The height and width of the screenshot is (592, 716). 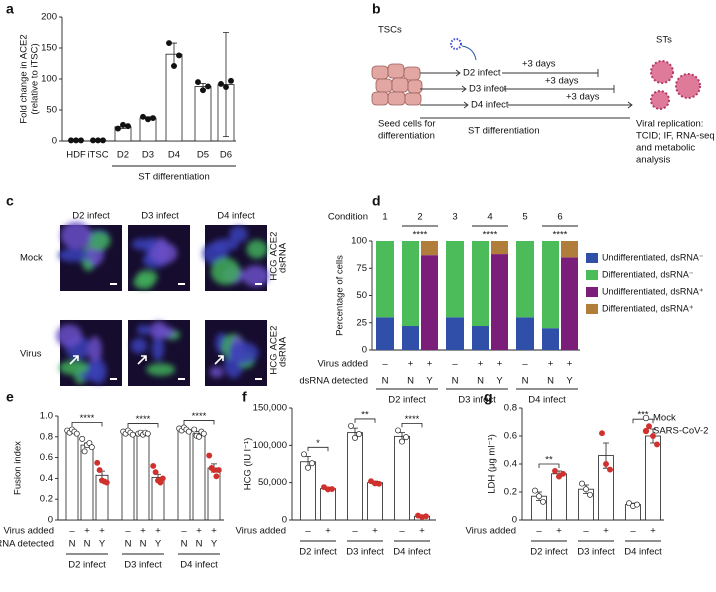 What do you see at coordinates (384, 217) in the screenshot?
I see `condition-number: 1` at bounding box center [384, 217].